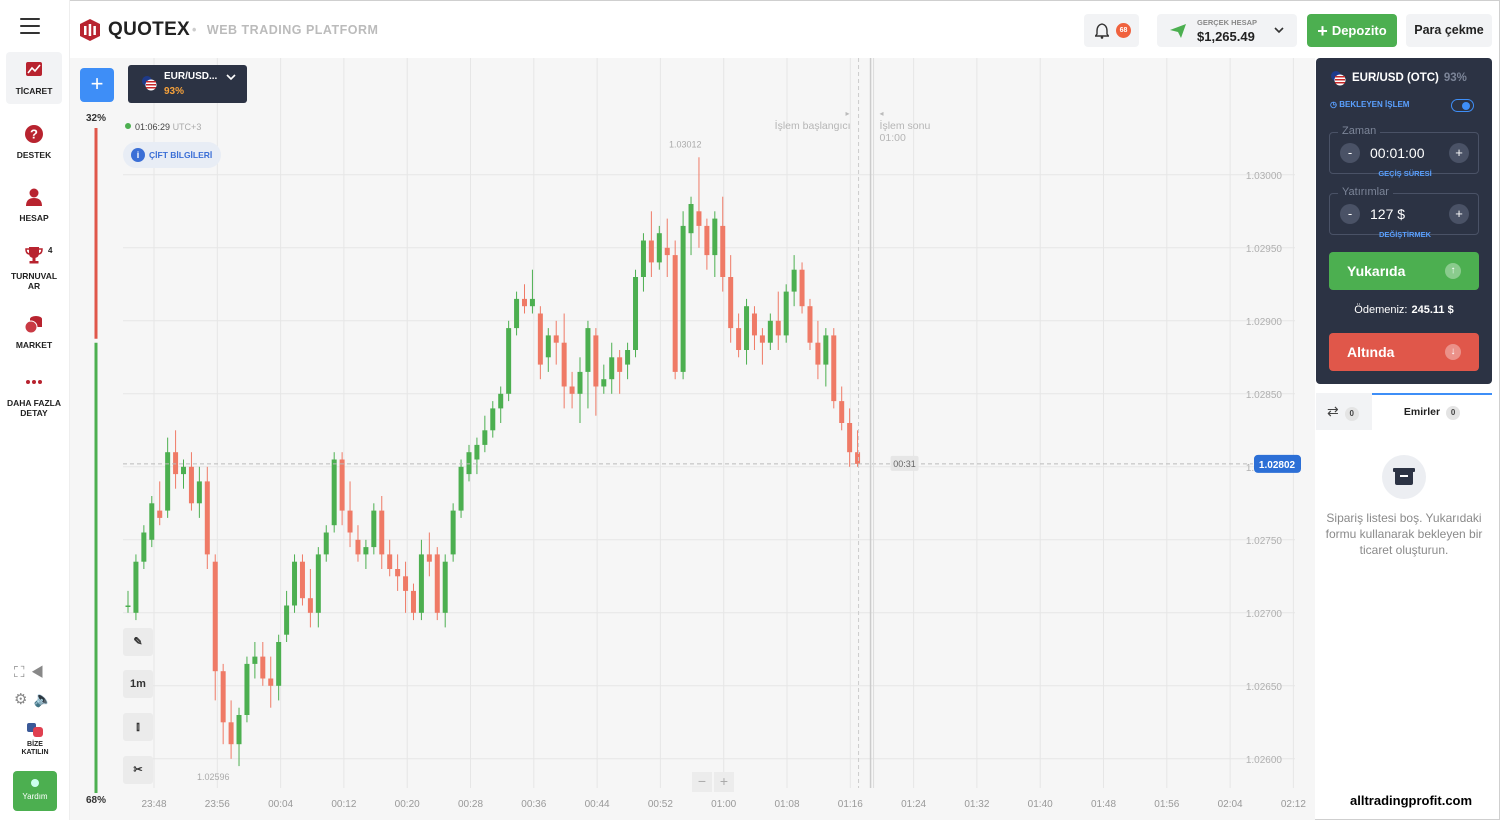 The width and height of the screenshot is (1500, 820). What do you see at coordinates (138, 770) in the screenshot?
I see `indicators-button: ✂` at bounding box center [138, 770].